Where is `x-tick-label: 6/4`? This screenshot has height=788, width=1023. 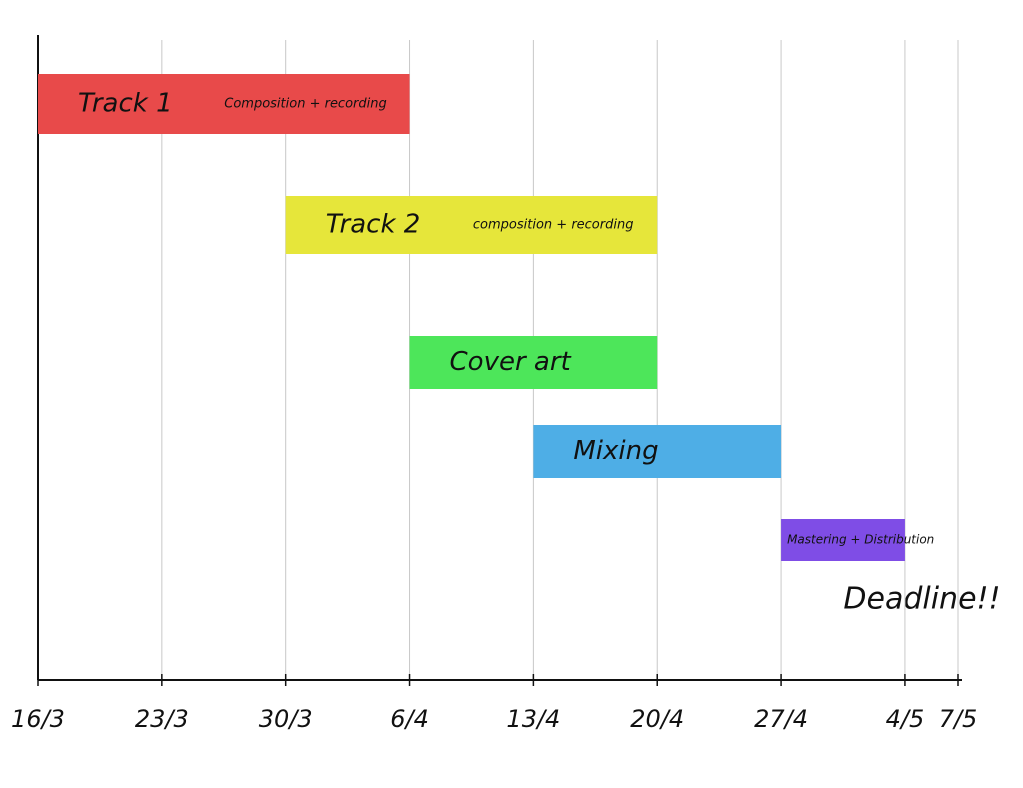
x-tick-label: 6/4 is located at coordinates (409, 719).